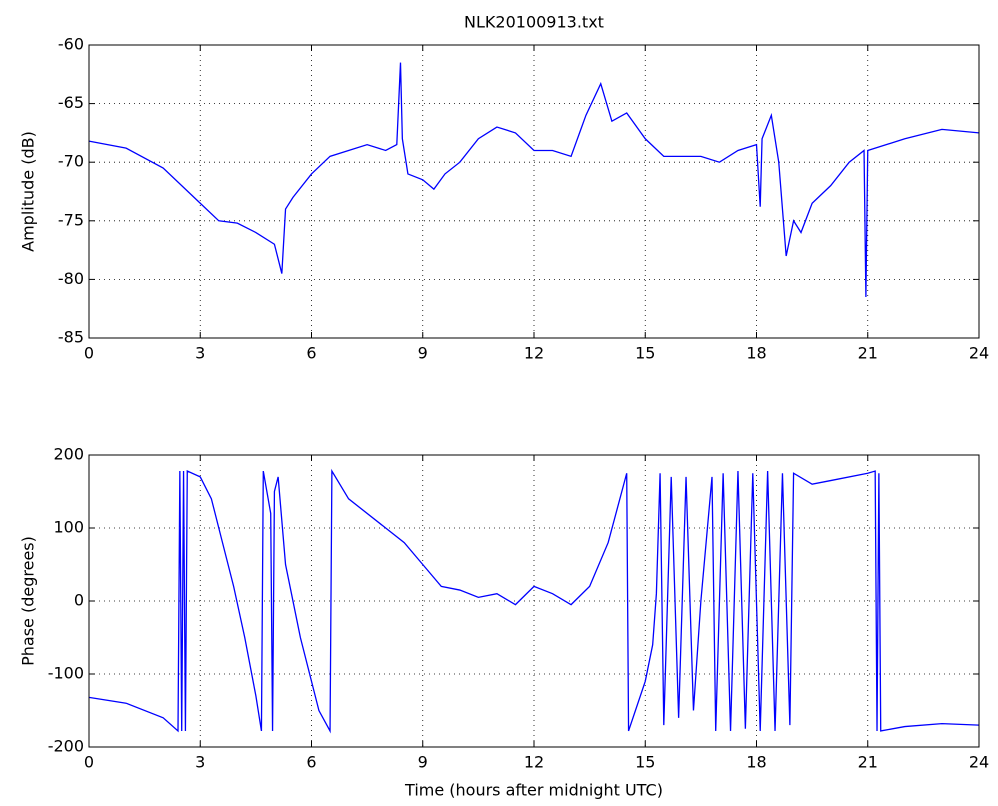 The height and width of the screenshot is (806, 998). I want to click on y-tick-label: -85, so click(71, 337).